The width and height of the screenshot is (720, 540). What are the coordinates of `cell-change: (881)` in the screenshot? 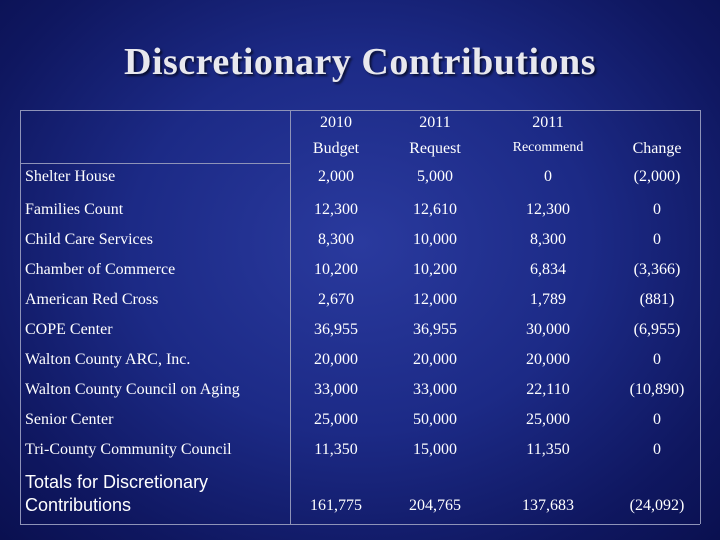 It's located at (657, 299).